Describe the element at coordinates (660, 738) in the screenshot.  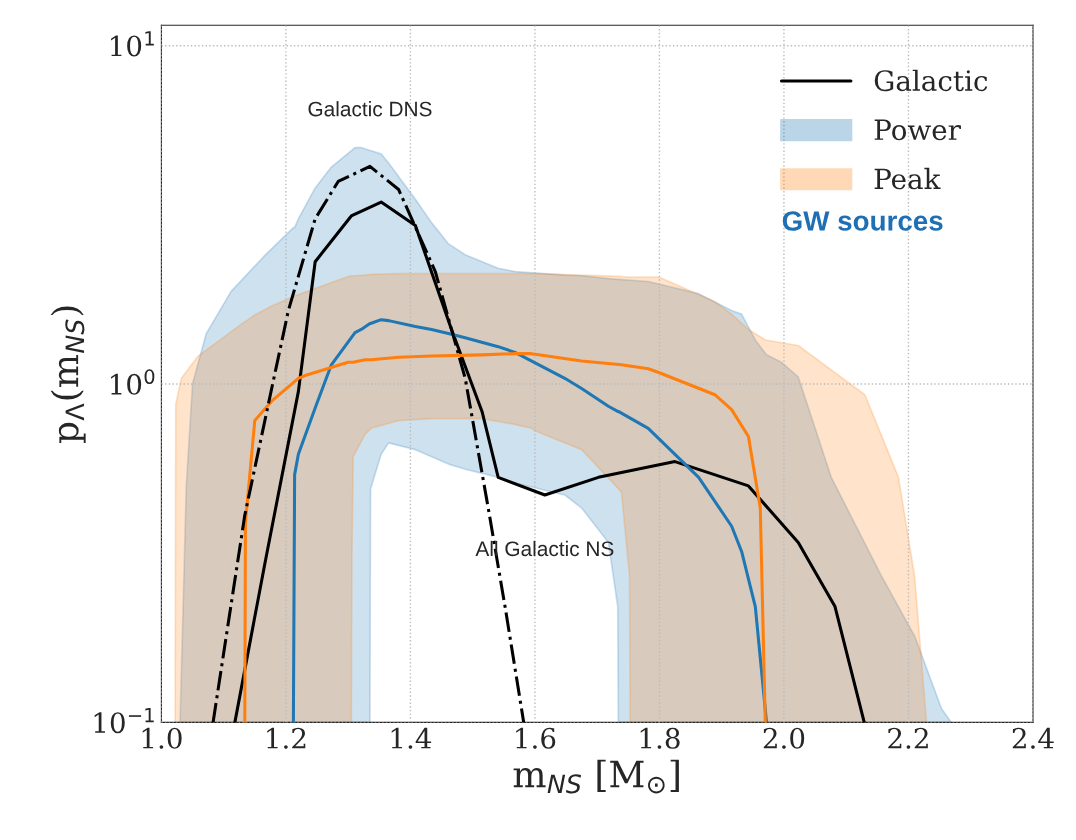
I see `x-tick-label: 1.8` at that location.